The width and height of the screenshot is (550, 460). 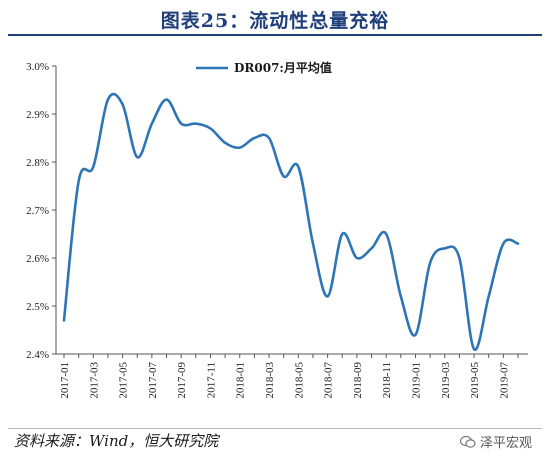 I want to click on wechat-icon, so click(x=467, y=441).